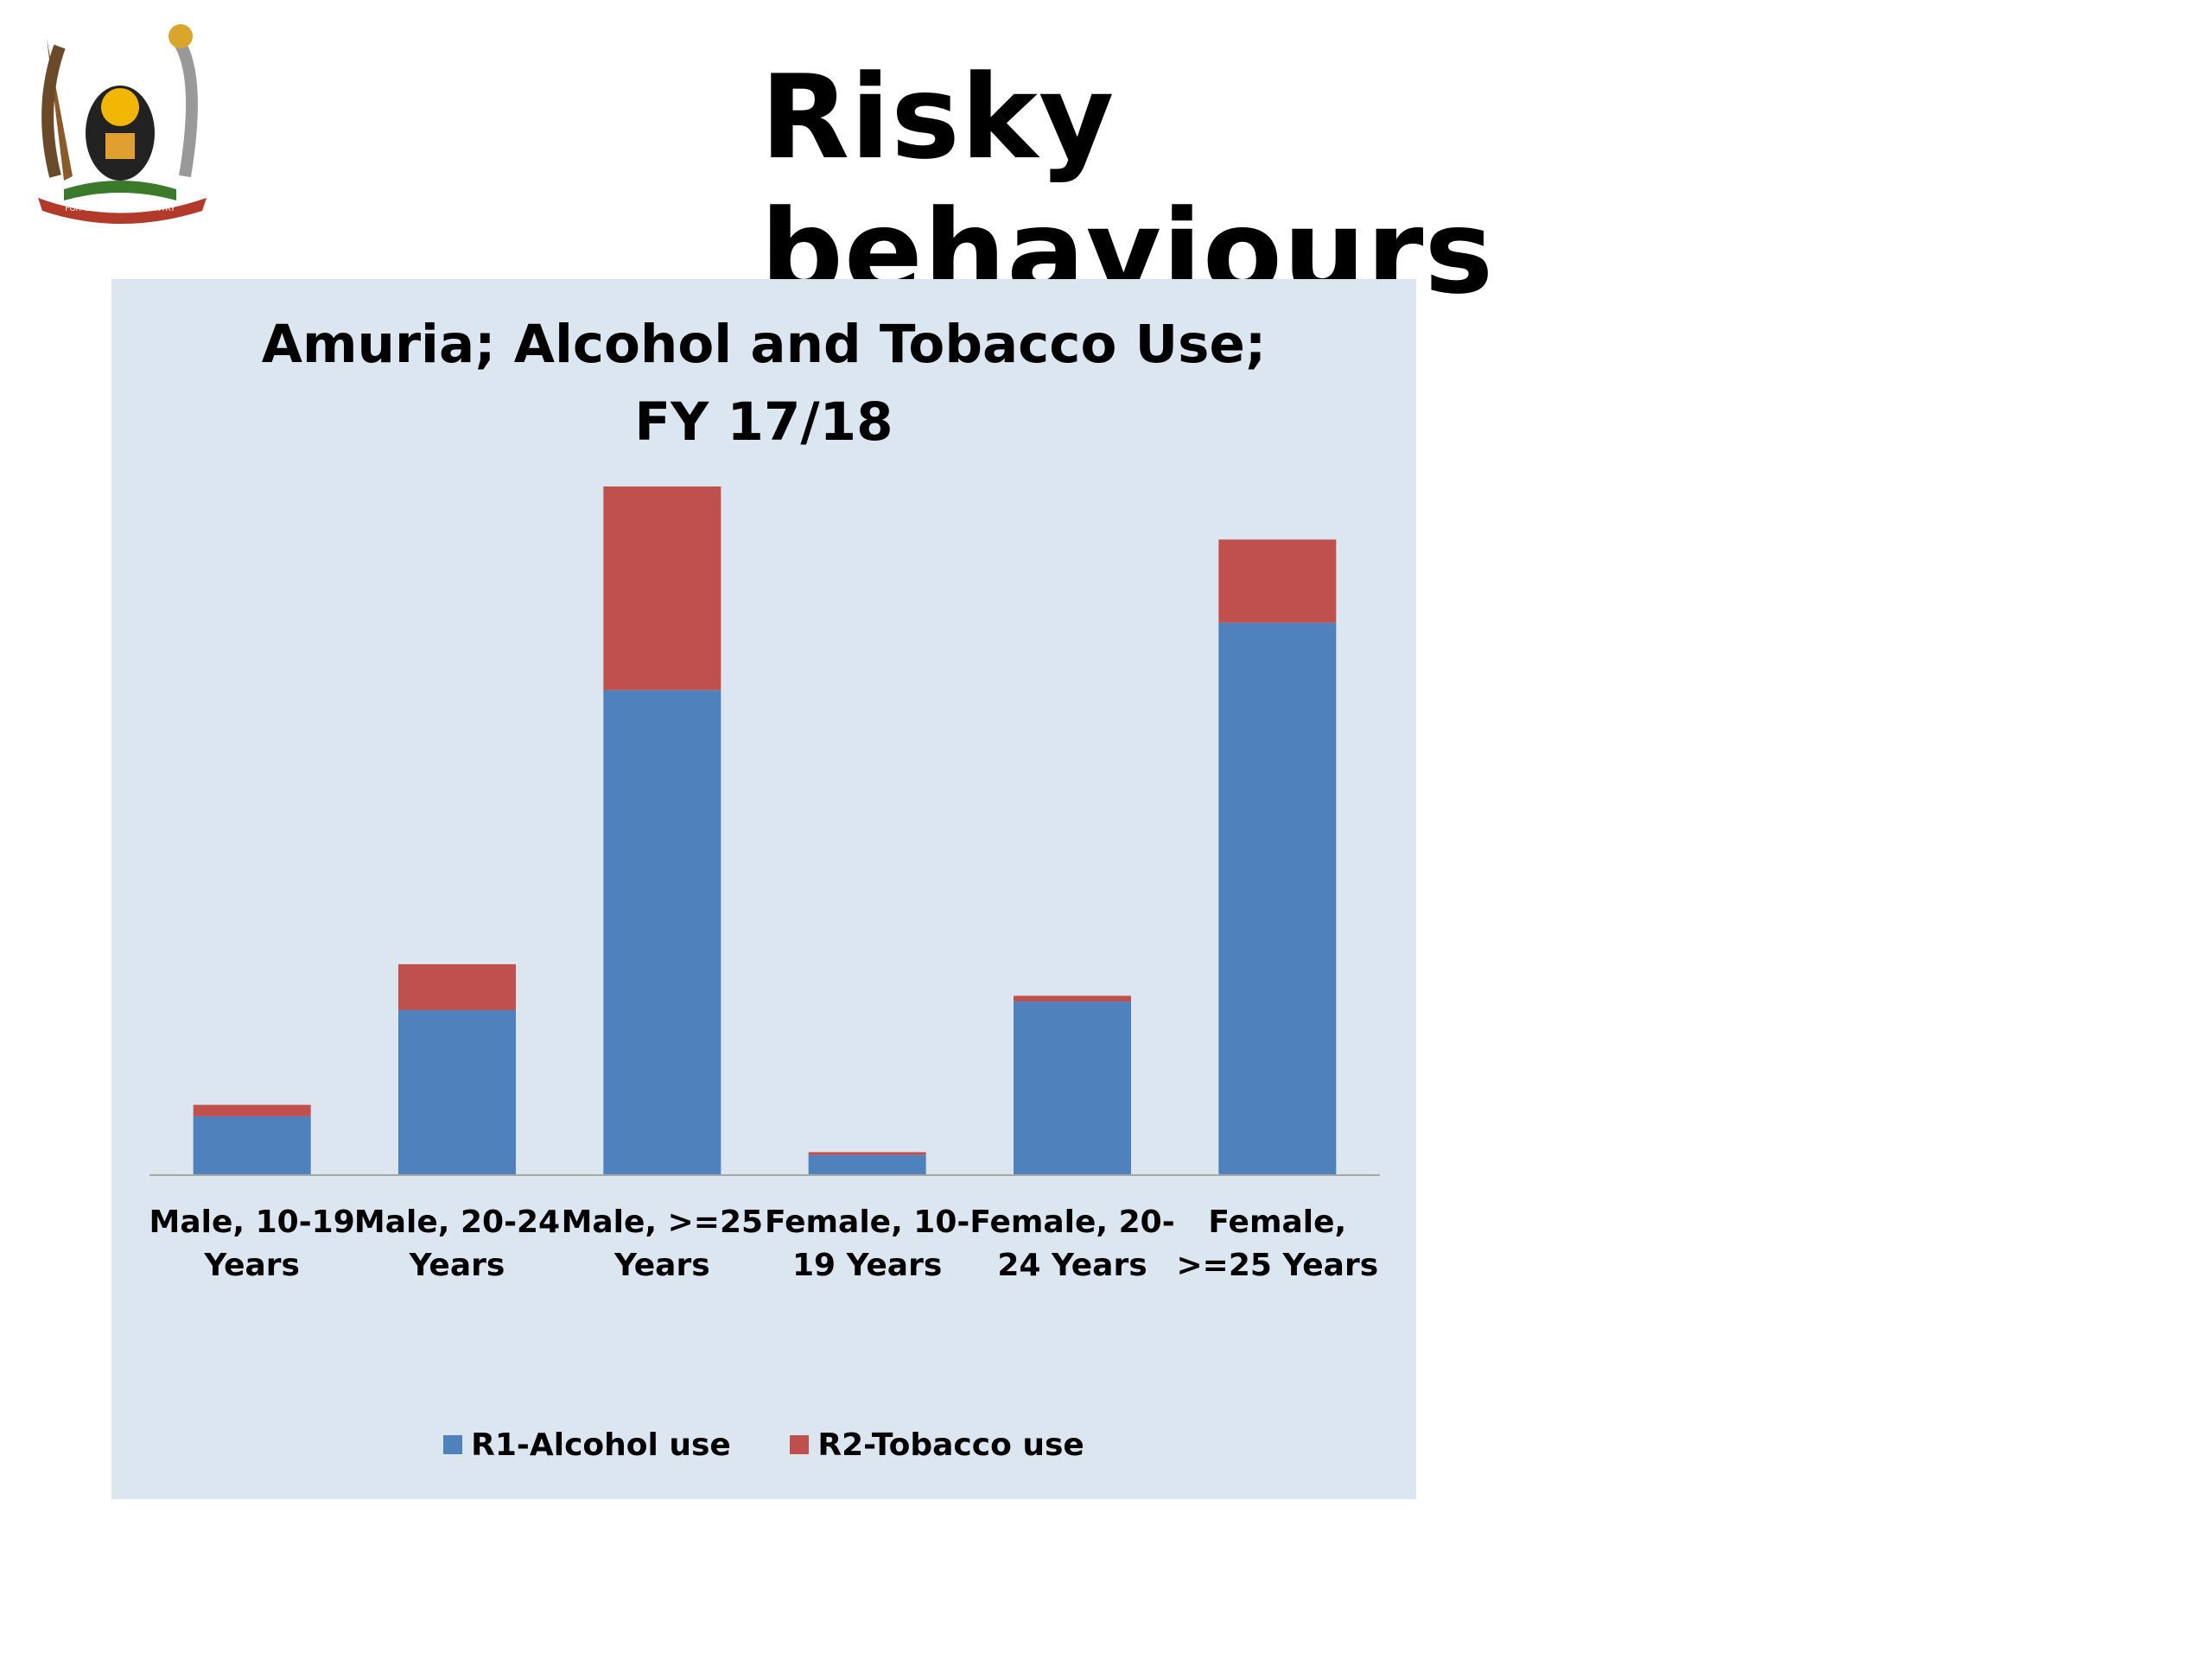  I want to click on legend-label-alcohol: R1-Alcohol use, so click(601, 1445).